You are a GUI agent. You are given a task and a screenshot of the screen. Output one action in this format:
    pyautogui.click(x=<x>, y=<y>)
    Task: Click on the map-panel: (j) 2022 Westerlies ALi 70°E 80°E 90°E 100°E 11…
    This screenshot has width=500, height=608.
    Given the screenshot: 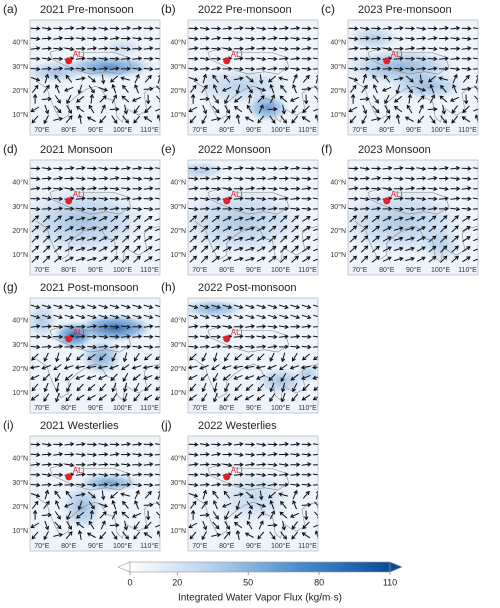 What is the action you would take?
    pyautogui.click(x=240, y=485)
    